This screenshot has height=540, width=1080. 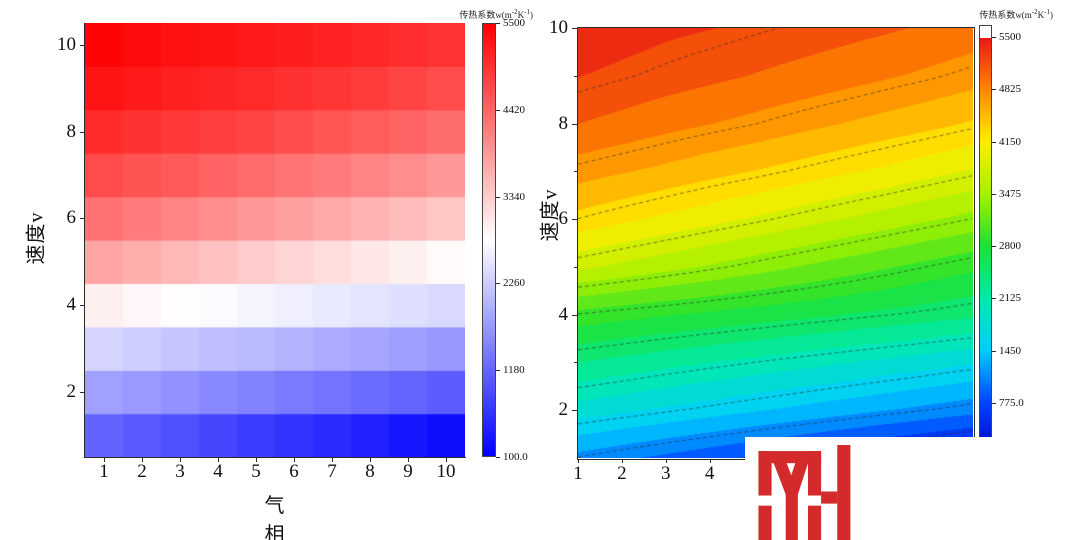 What do you see at coordinates (1010, 193) in the screenshot?
I see `colorbar-tick-label: 3475` at bounding box center [1010, 193].